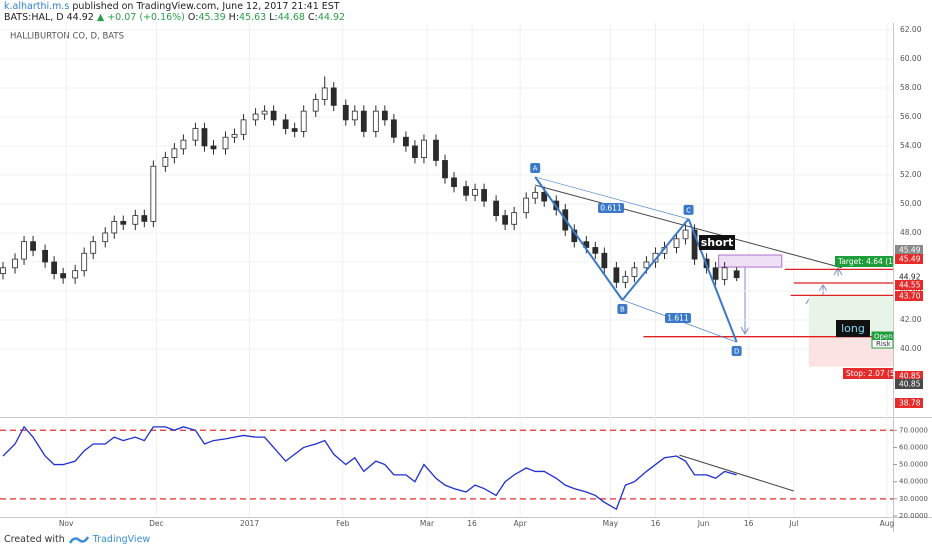 The image size is (932, 550). I want to click on open-label: Open, so click(883, 337).